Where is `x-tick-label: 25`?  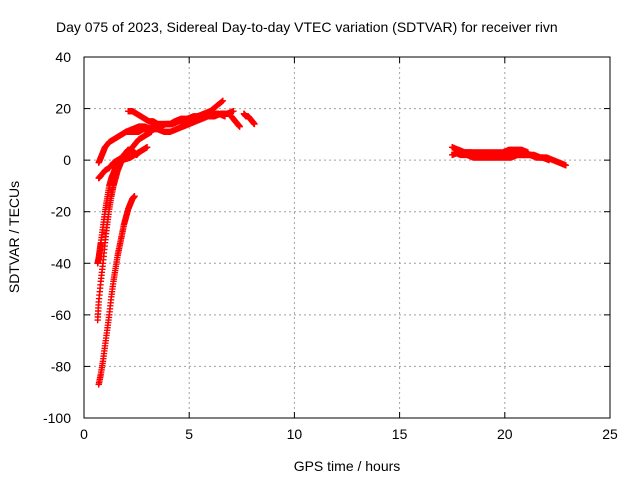 x-tick-label: 25 is located at coordinates (610, 434).